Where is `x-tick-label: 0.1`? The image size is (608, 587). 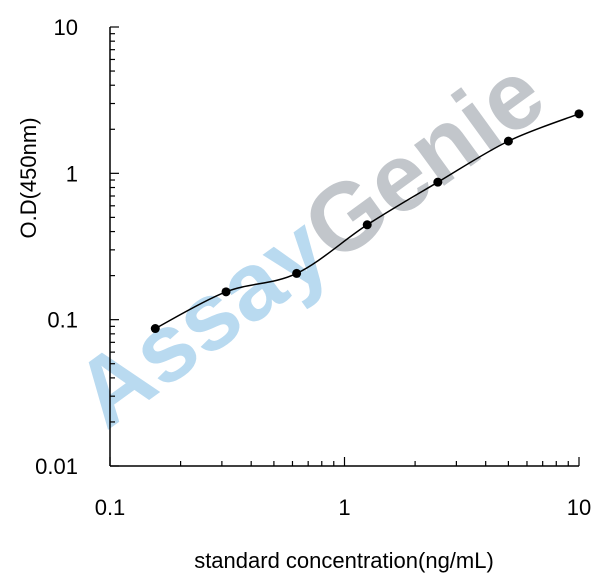 x-tick-label: 0.1 is located at coordinates (110, 507).